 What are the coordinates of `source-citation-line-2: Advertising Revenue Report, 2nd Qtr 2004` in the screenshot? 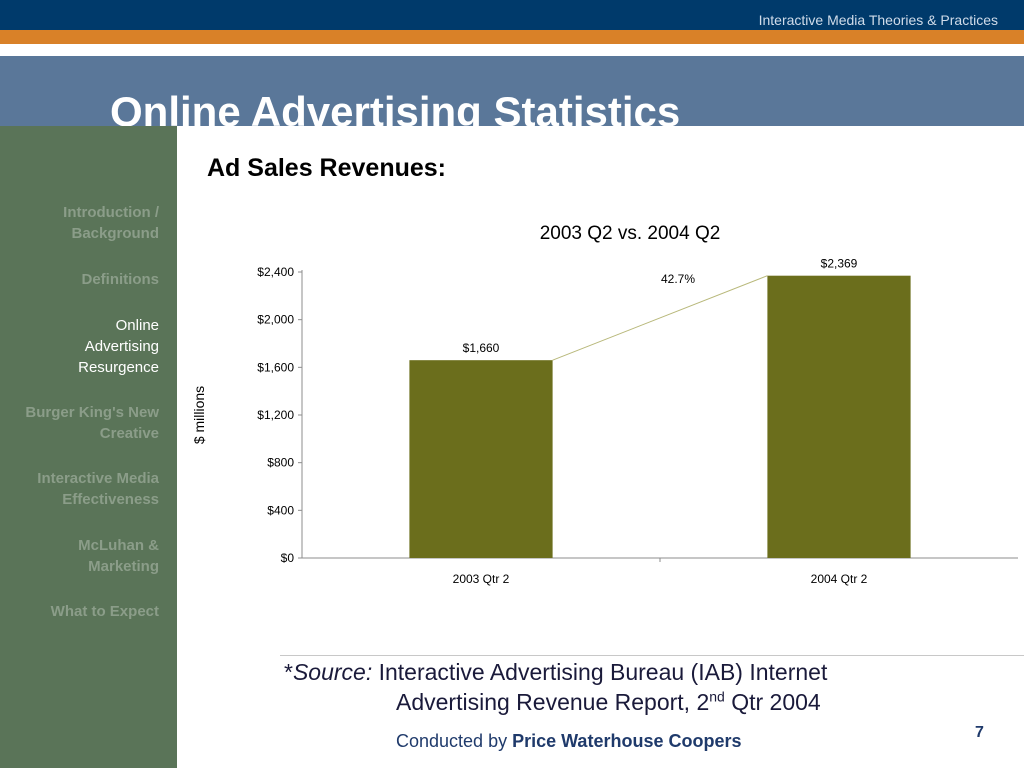 It's located at (608, 702).